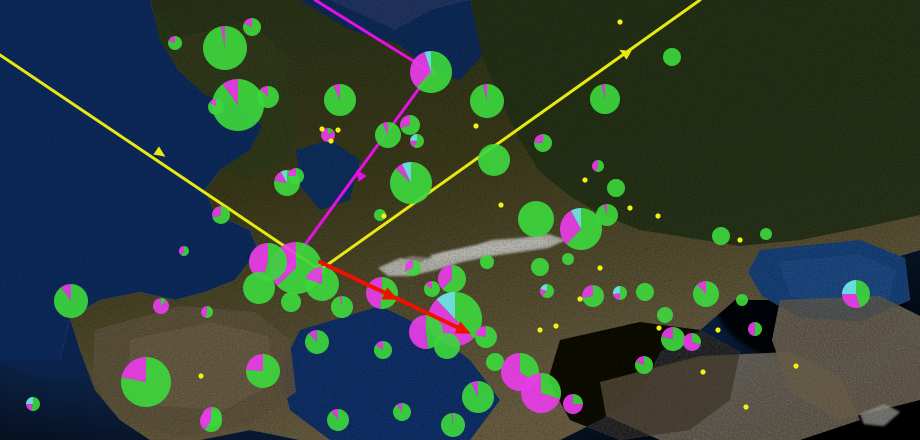  Describe the element at coordinates (396, 300) in the screenshot. I see `flow-line-red-route` at that location.